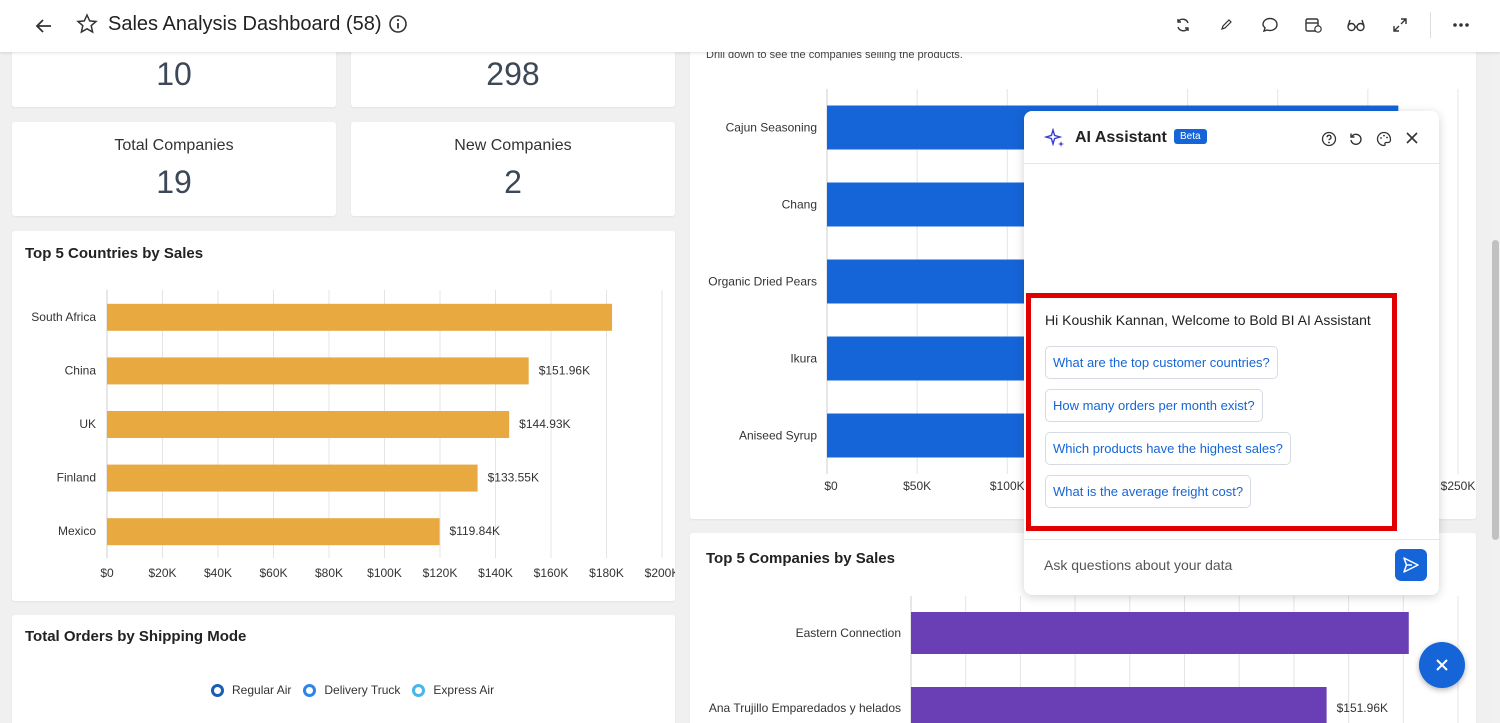 The image size is (1500, 723). What do you see at coordinates (513, 478) in the screenshot?
I see `data-label: $133.55K` at bounding box center [513, 478].